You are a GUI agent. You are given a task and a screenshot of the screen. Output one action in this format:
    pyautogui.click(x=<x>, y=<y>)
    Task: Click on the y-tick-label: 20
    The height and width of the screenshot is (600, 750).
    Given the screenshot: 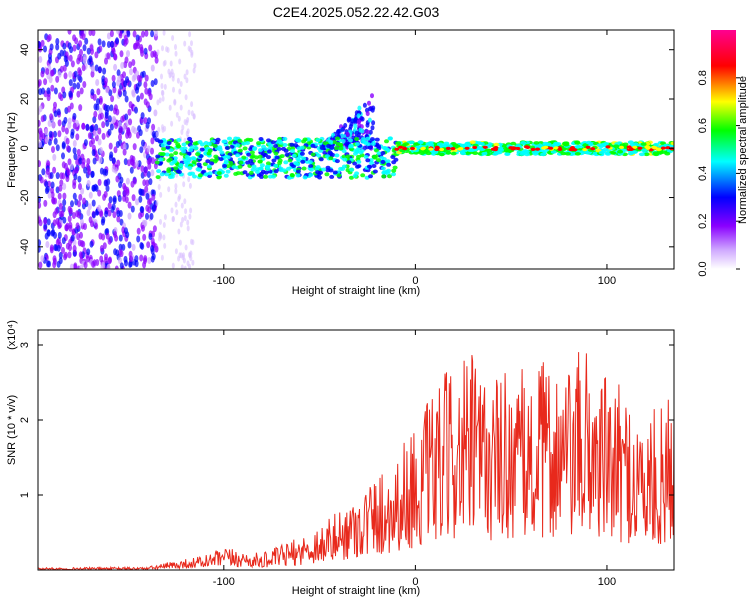 What is the action you would take?
    pyautogui.click(x=25, y=99)
    